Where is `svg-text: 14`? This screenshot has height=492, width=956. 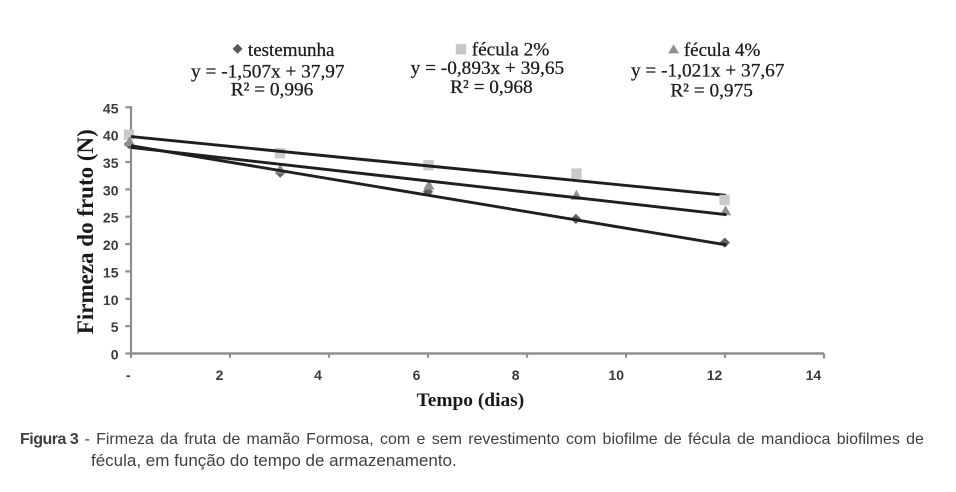 svg-text: 14 is located at coordinates (814, 375).